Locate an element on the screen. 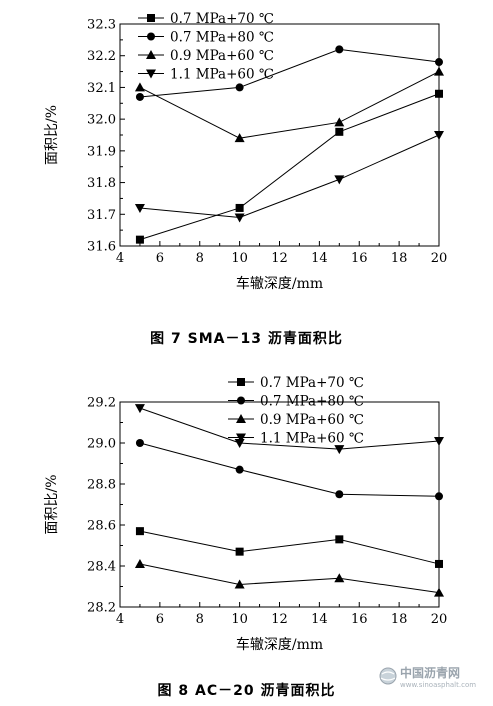 The image size is (493, 706). y-tick-label: 28.4 is located at coordinates (101, 567).